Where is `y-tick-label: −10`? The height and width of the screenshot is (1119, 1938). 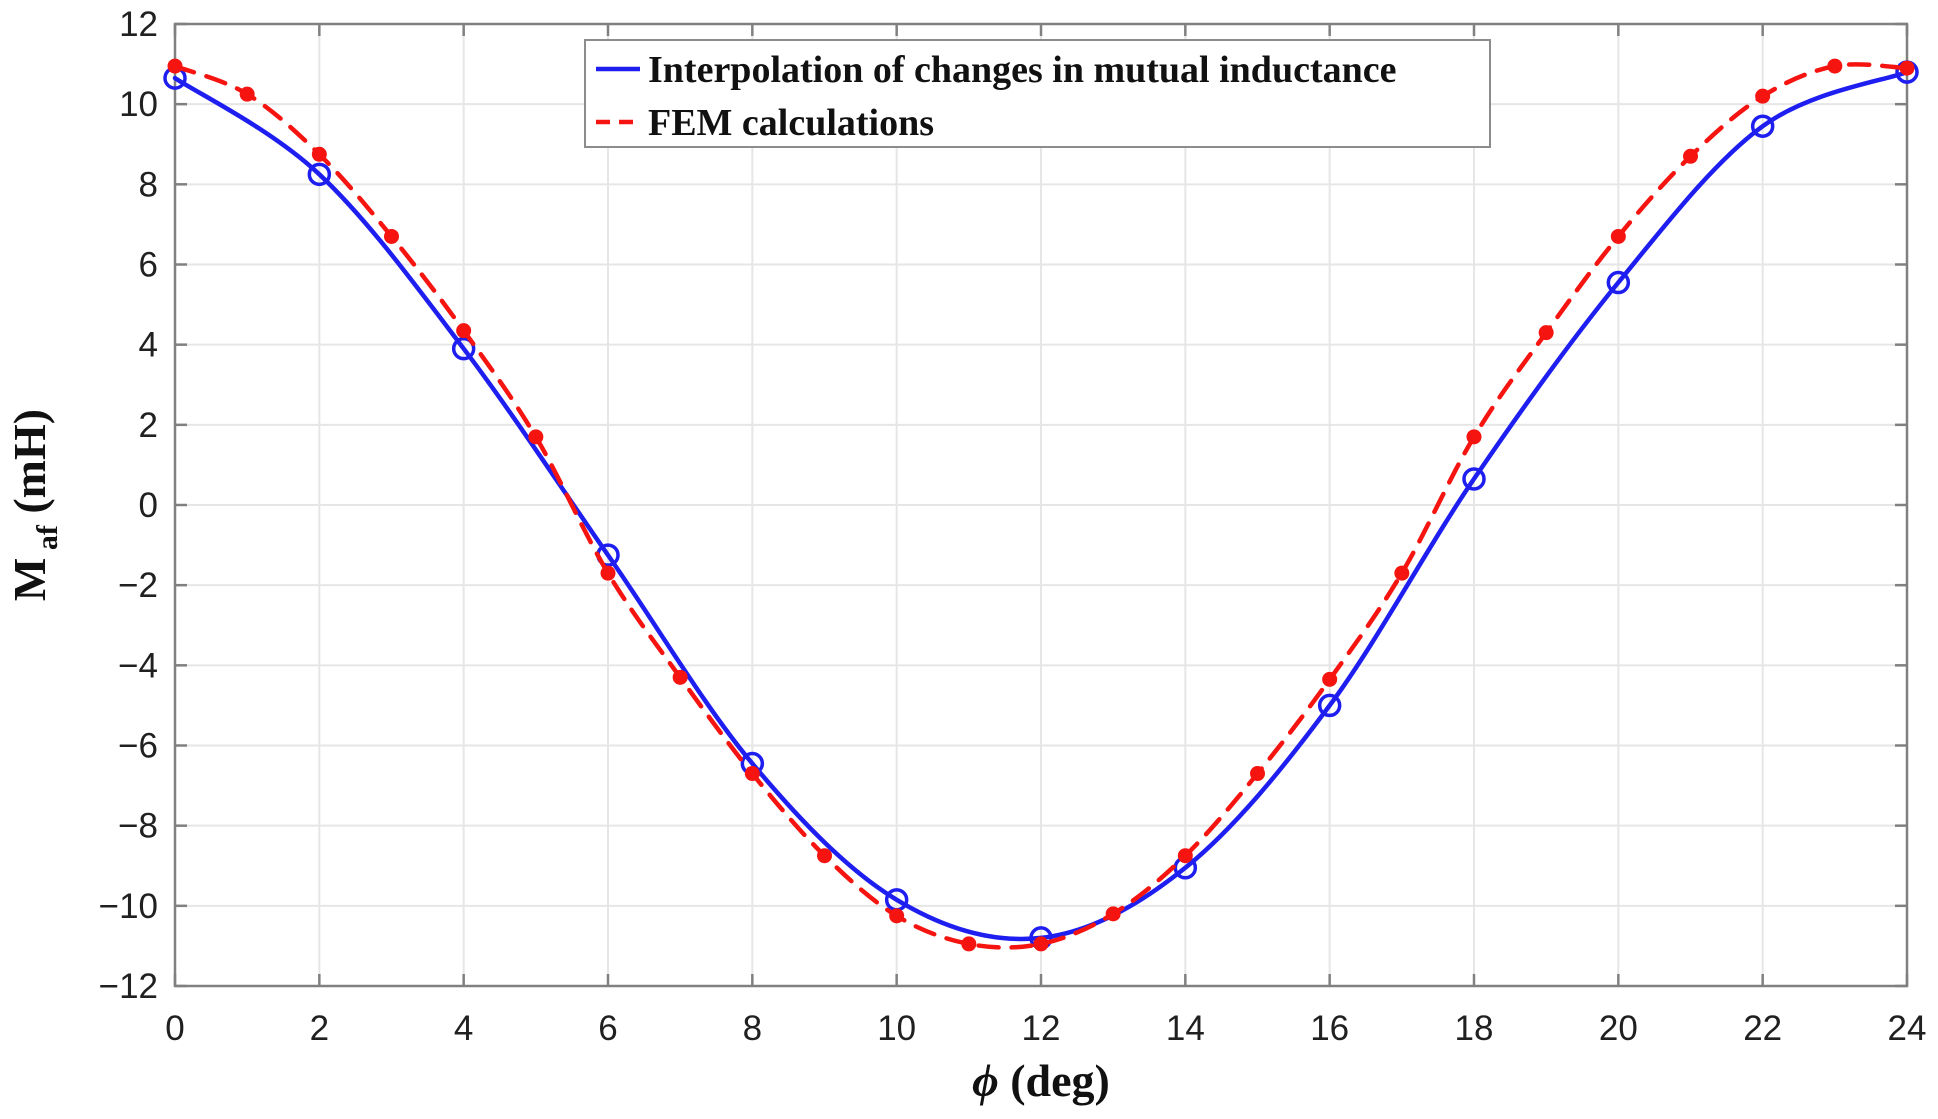 y-tick-label: −10 is located at coordinates (128, 906).